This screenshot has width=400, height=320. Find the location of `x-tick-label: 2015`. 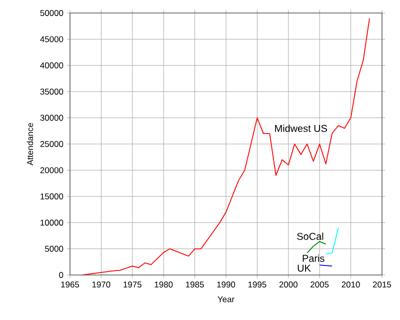

x-tick-label: 2015 is located at coordinates (382, 285).